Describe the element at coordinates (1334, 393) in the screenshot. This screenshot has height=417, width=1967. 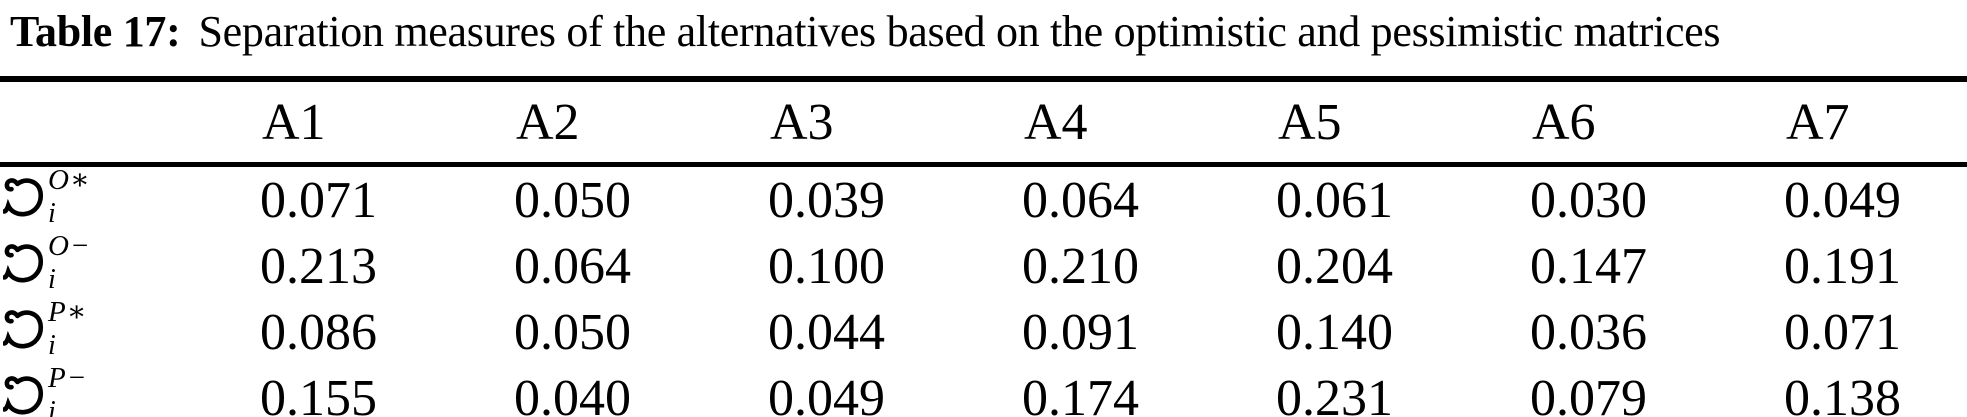
I see `value-cell: 0.231` at that location.